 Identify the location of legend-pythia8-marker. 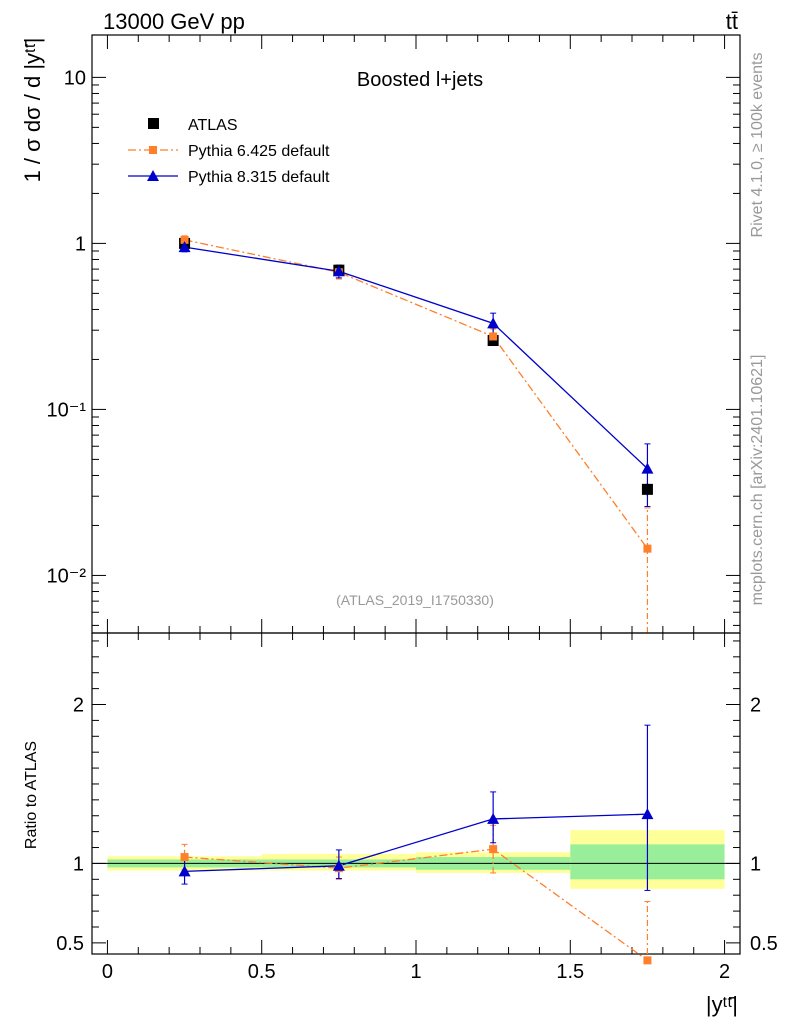
(153, 175).